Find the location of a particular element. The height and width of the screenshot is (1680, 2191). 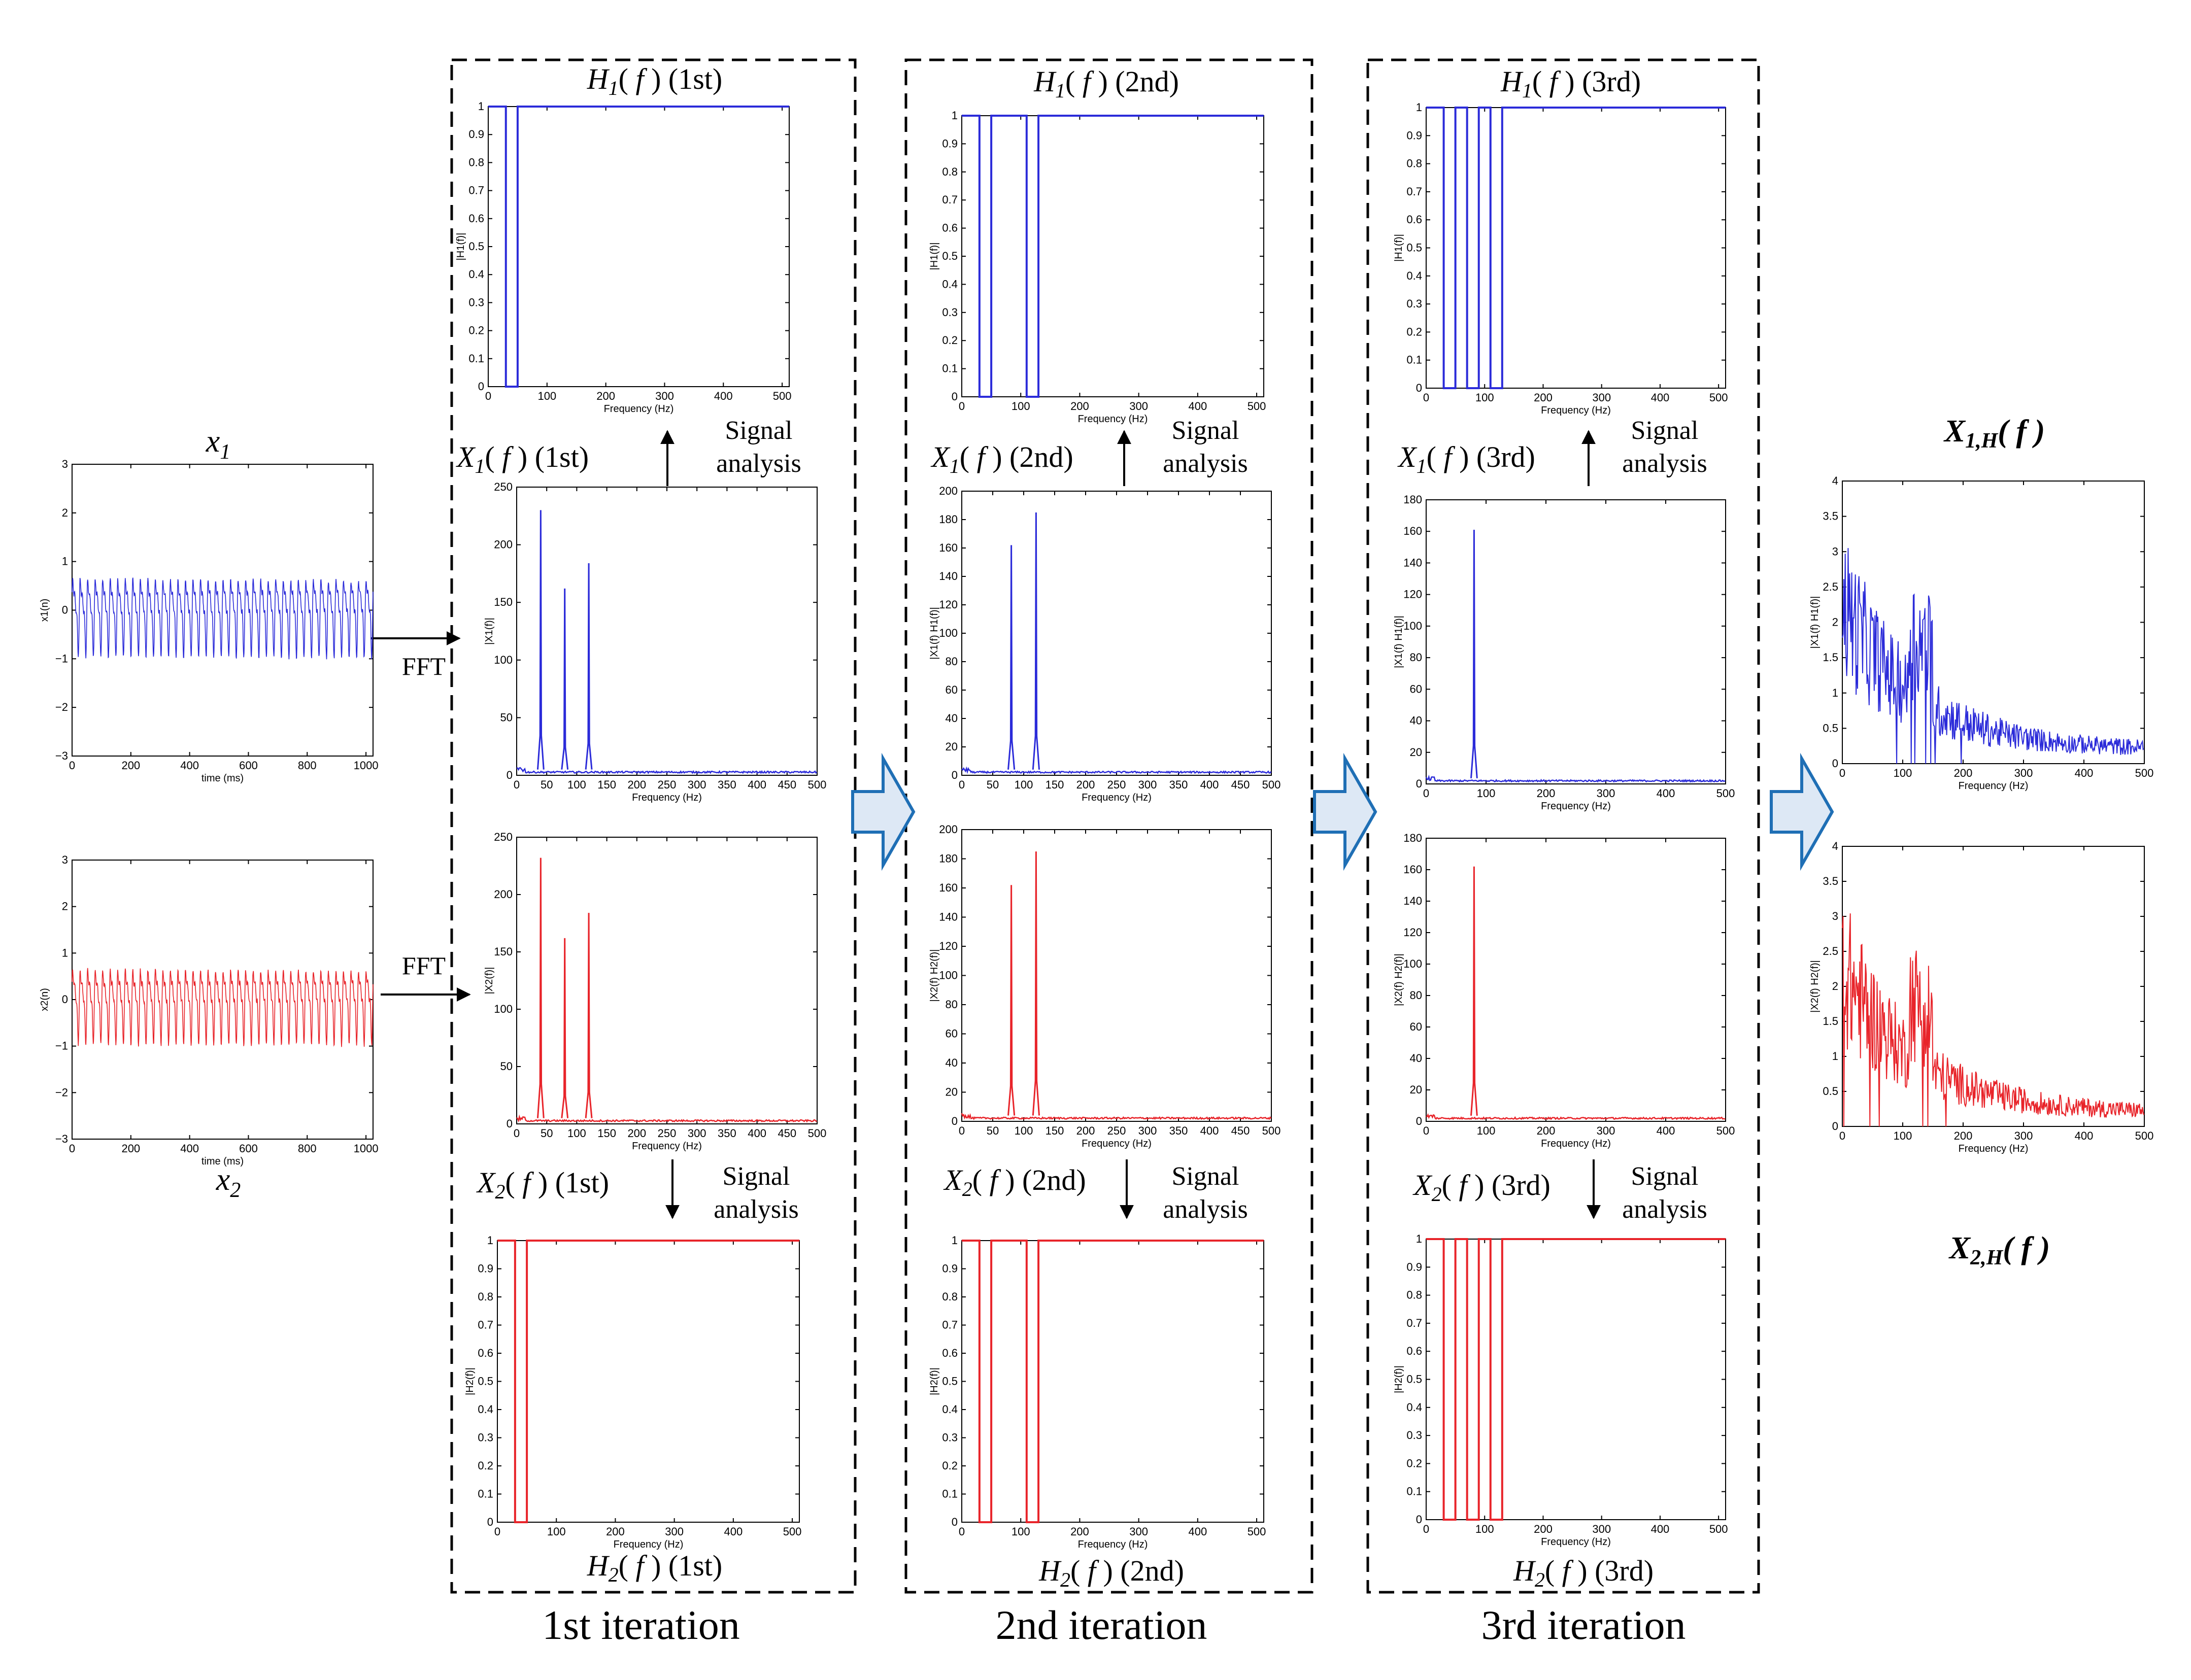

h1-title-1st: H1( f ) (1st) is located at coordinates (654, 80).